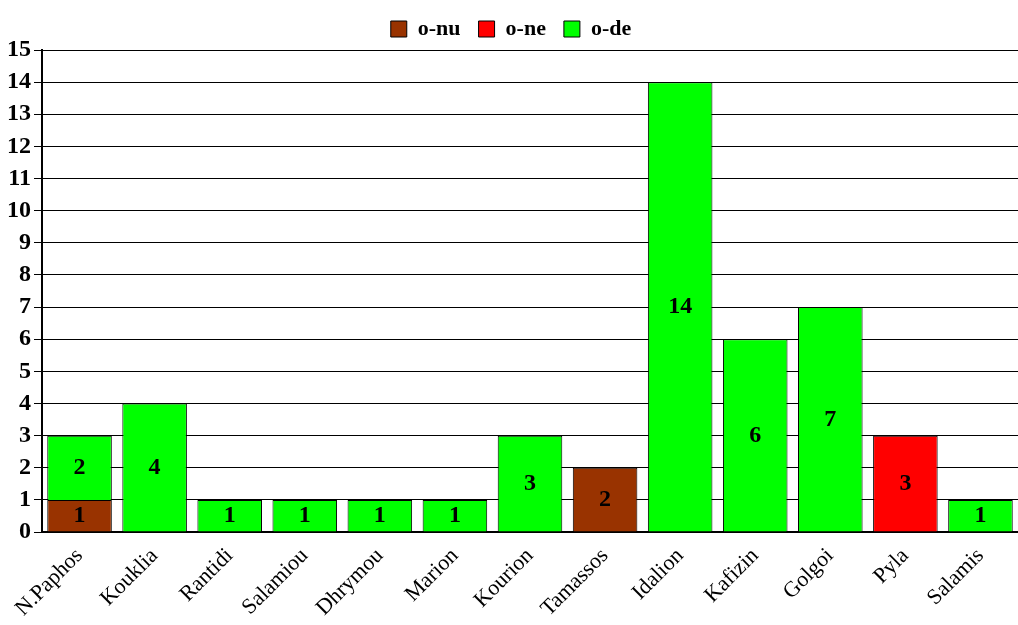 The width and height of the screenshot is (1018, 625). I want to click on data-label: 7, so click(830, 417).